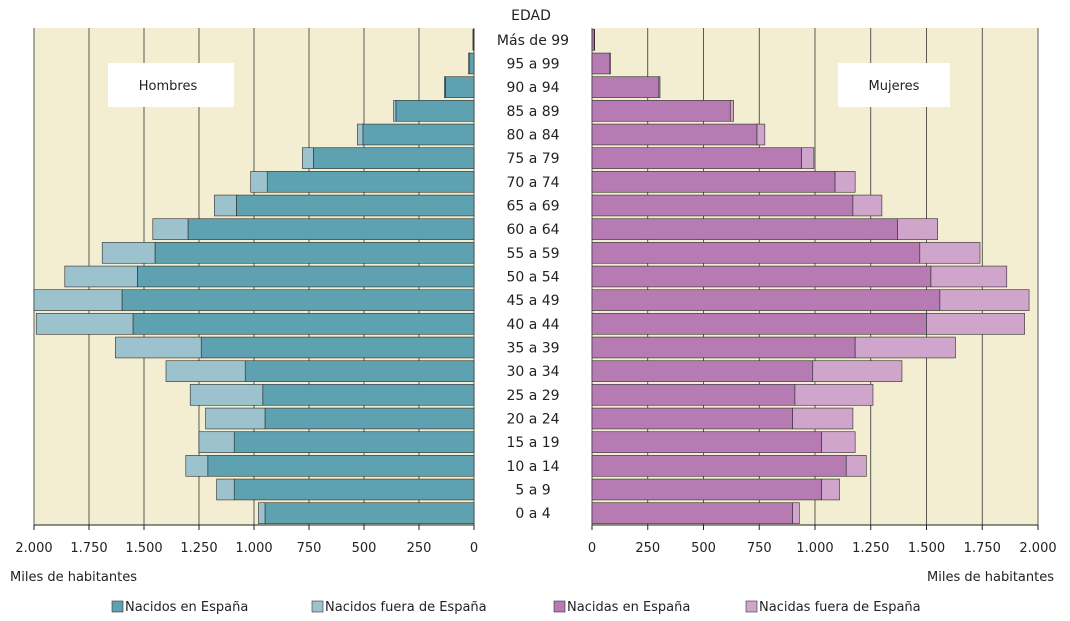 The image size is (1070, 621). Describe the element at coordinates (532, 420) in the screenshot. I see `age-group-label: 20 a 24` at that location.